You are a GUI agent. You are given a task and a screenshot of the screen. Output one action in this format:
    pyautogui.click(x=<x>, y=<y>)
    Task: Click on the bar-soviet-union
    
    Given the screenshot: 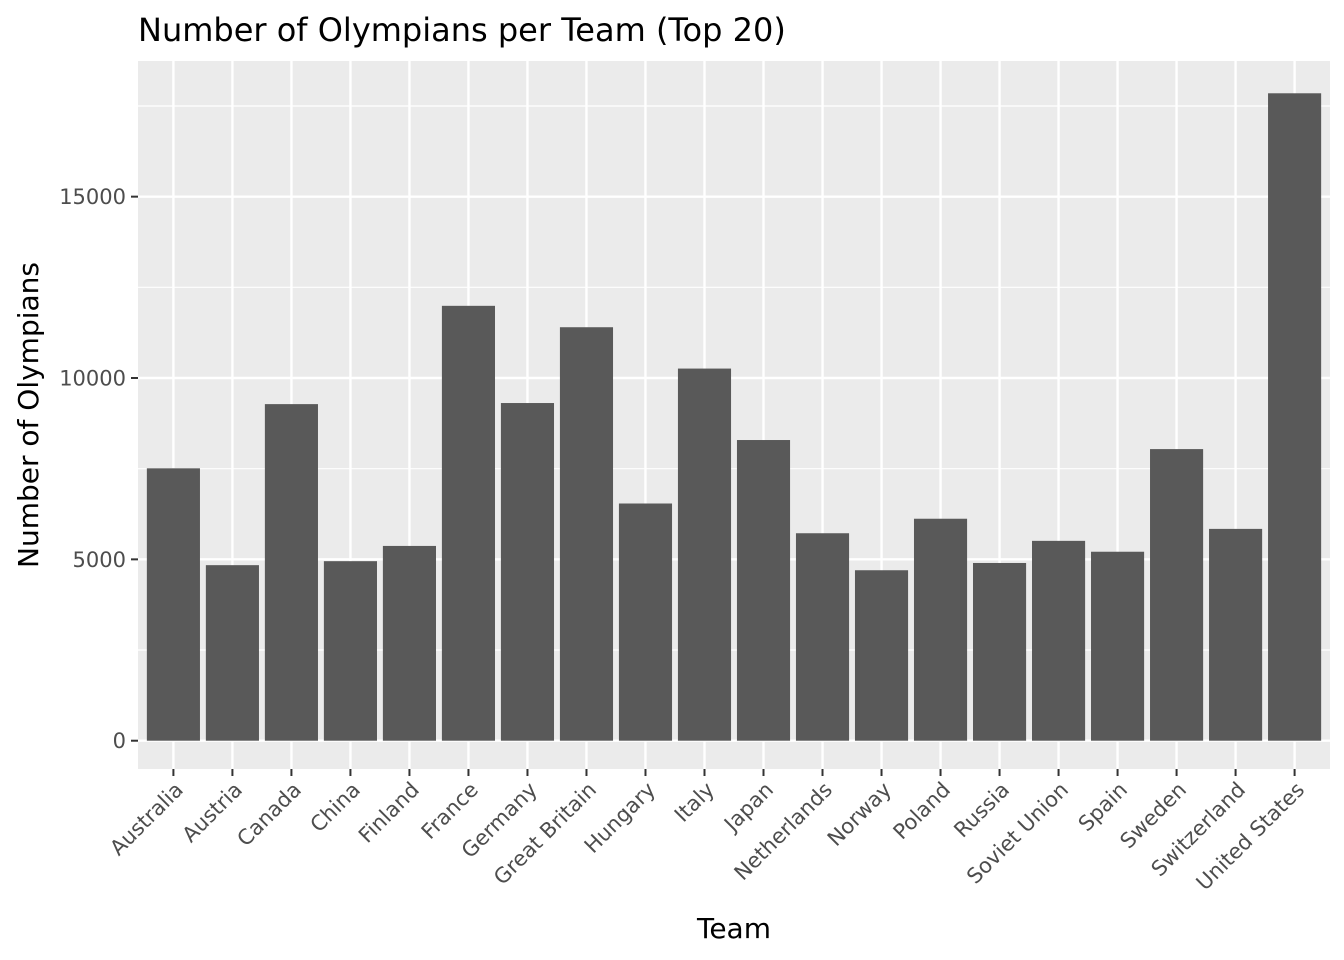 What is the action you would take?
    pyautogui.click(x=1059, y=640)
    